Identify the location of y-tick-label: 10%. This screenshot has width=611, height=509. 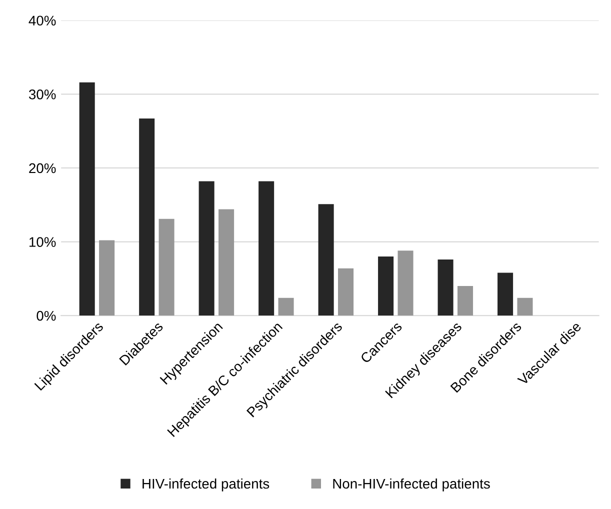
(43, 242).